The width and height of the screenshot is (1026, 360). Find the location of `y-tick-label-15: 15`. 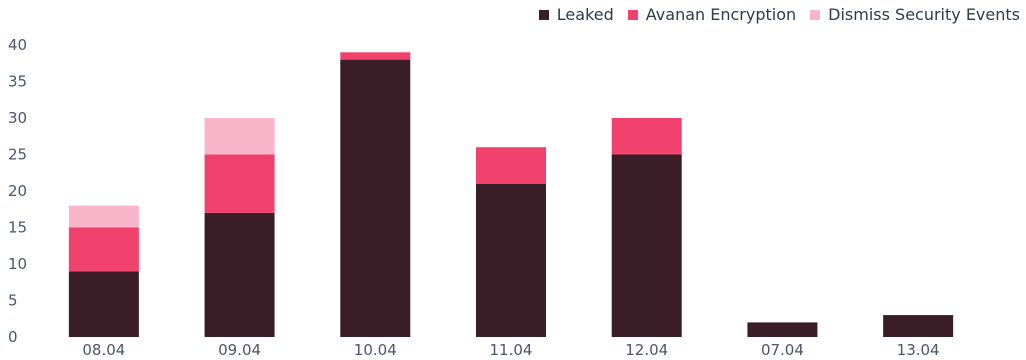

y-tick-label-15: 15 is located at coordinates (17, 228).